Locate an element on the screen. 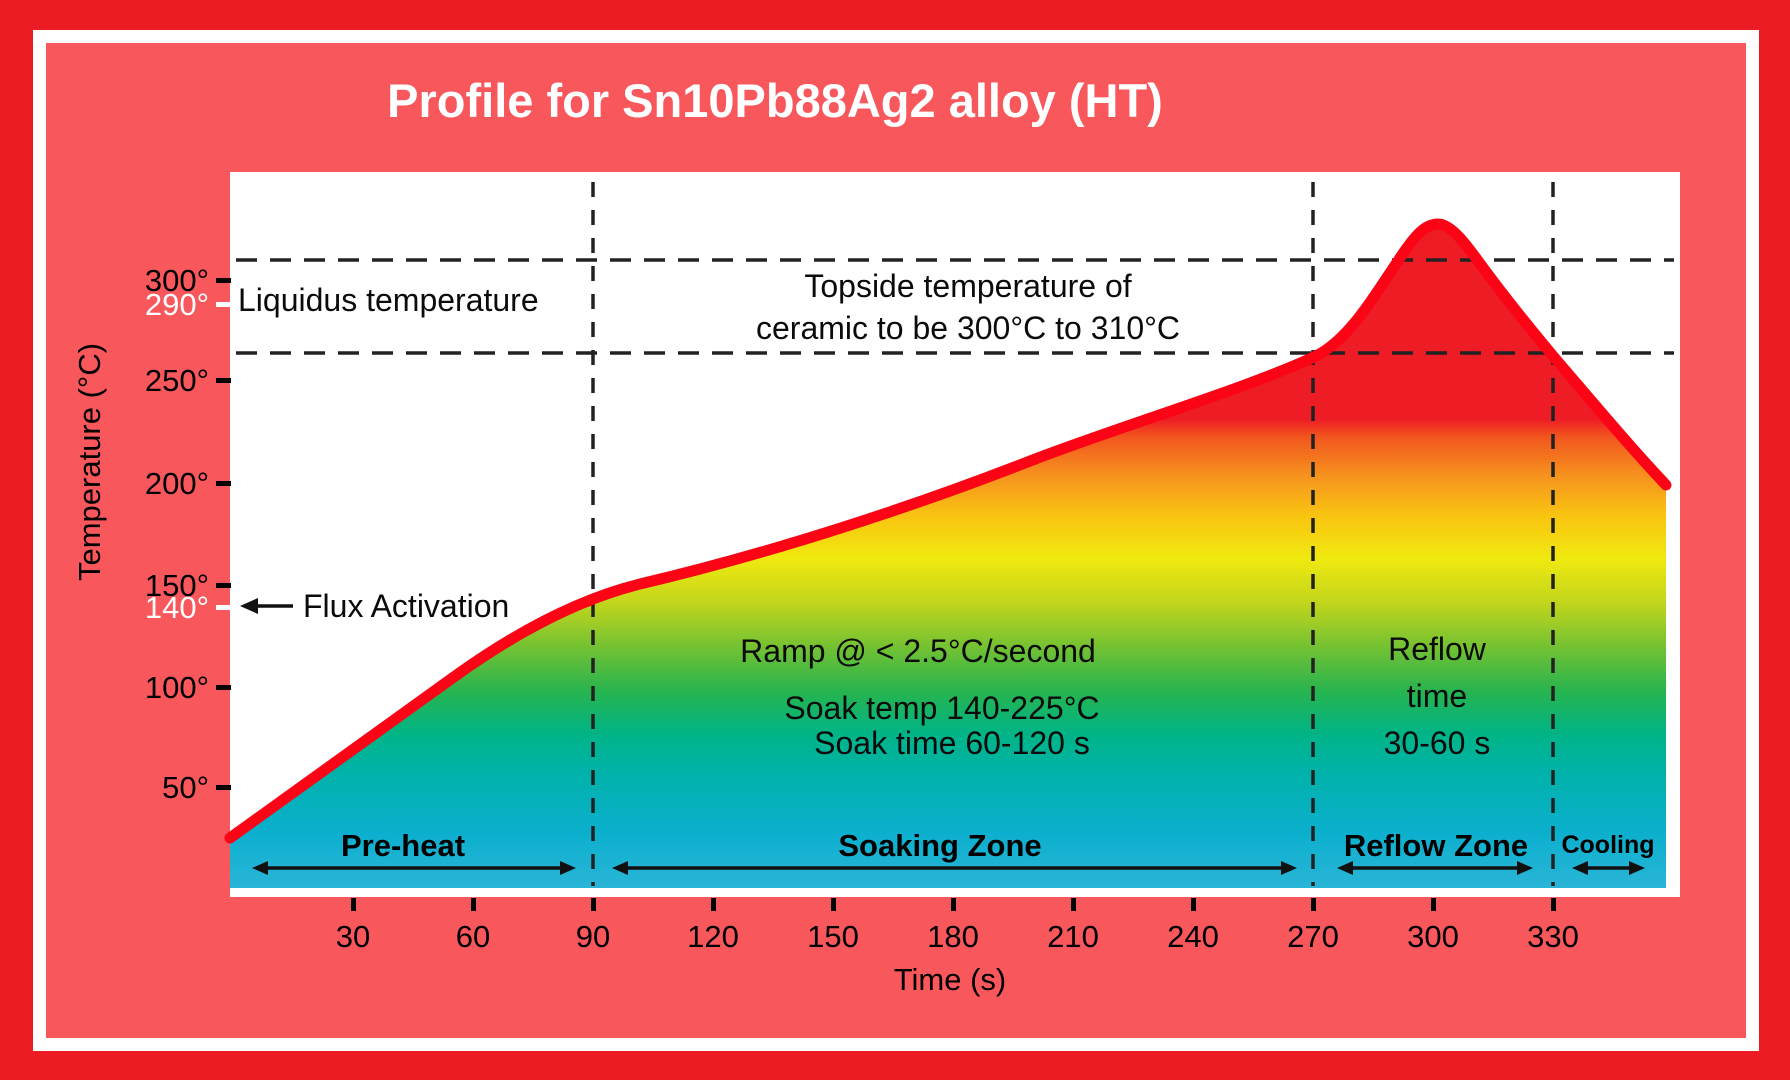  x-tick-label-90: 90 is located at coordinates (593, 936).